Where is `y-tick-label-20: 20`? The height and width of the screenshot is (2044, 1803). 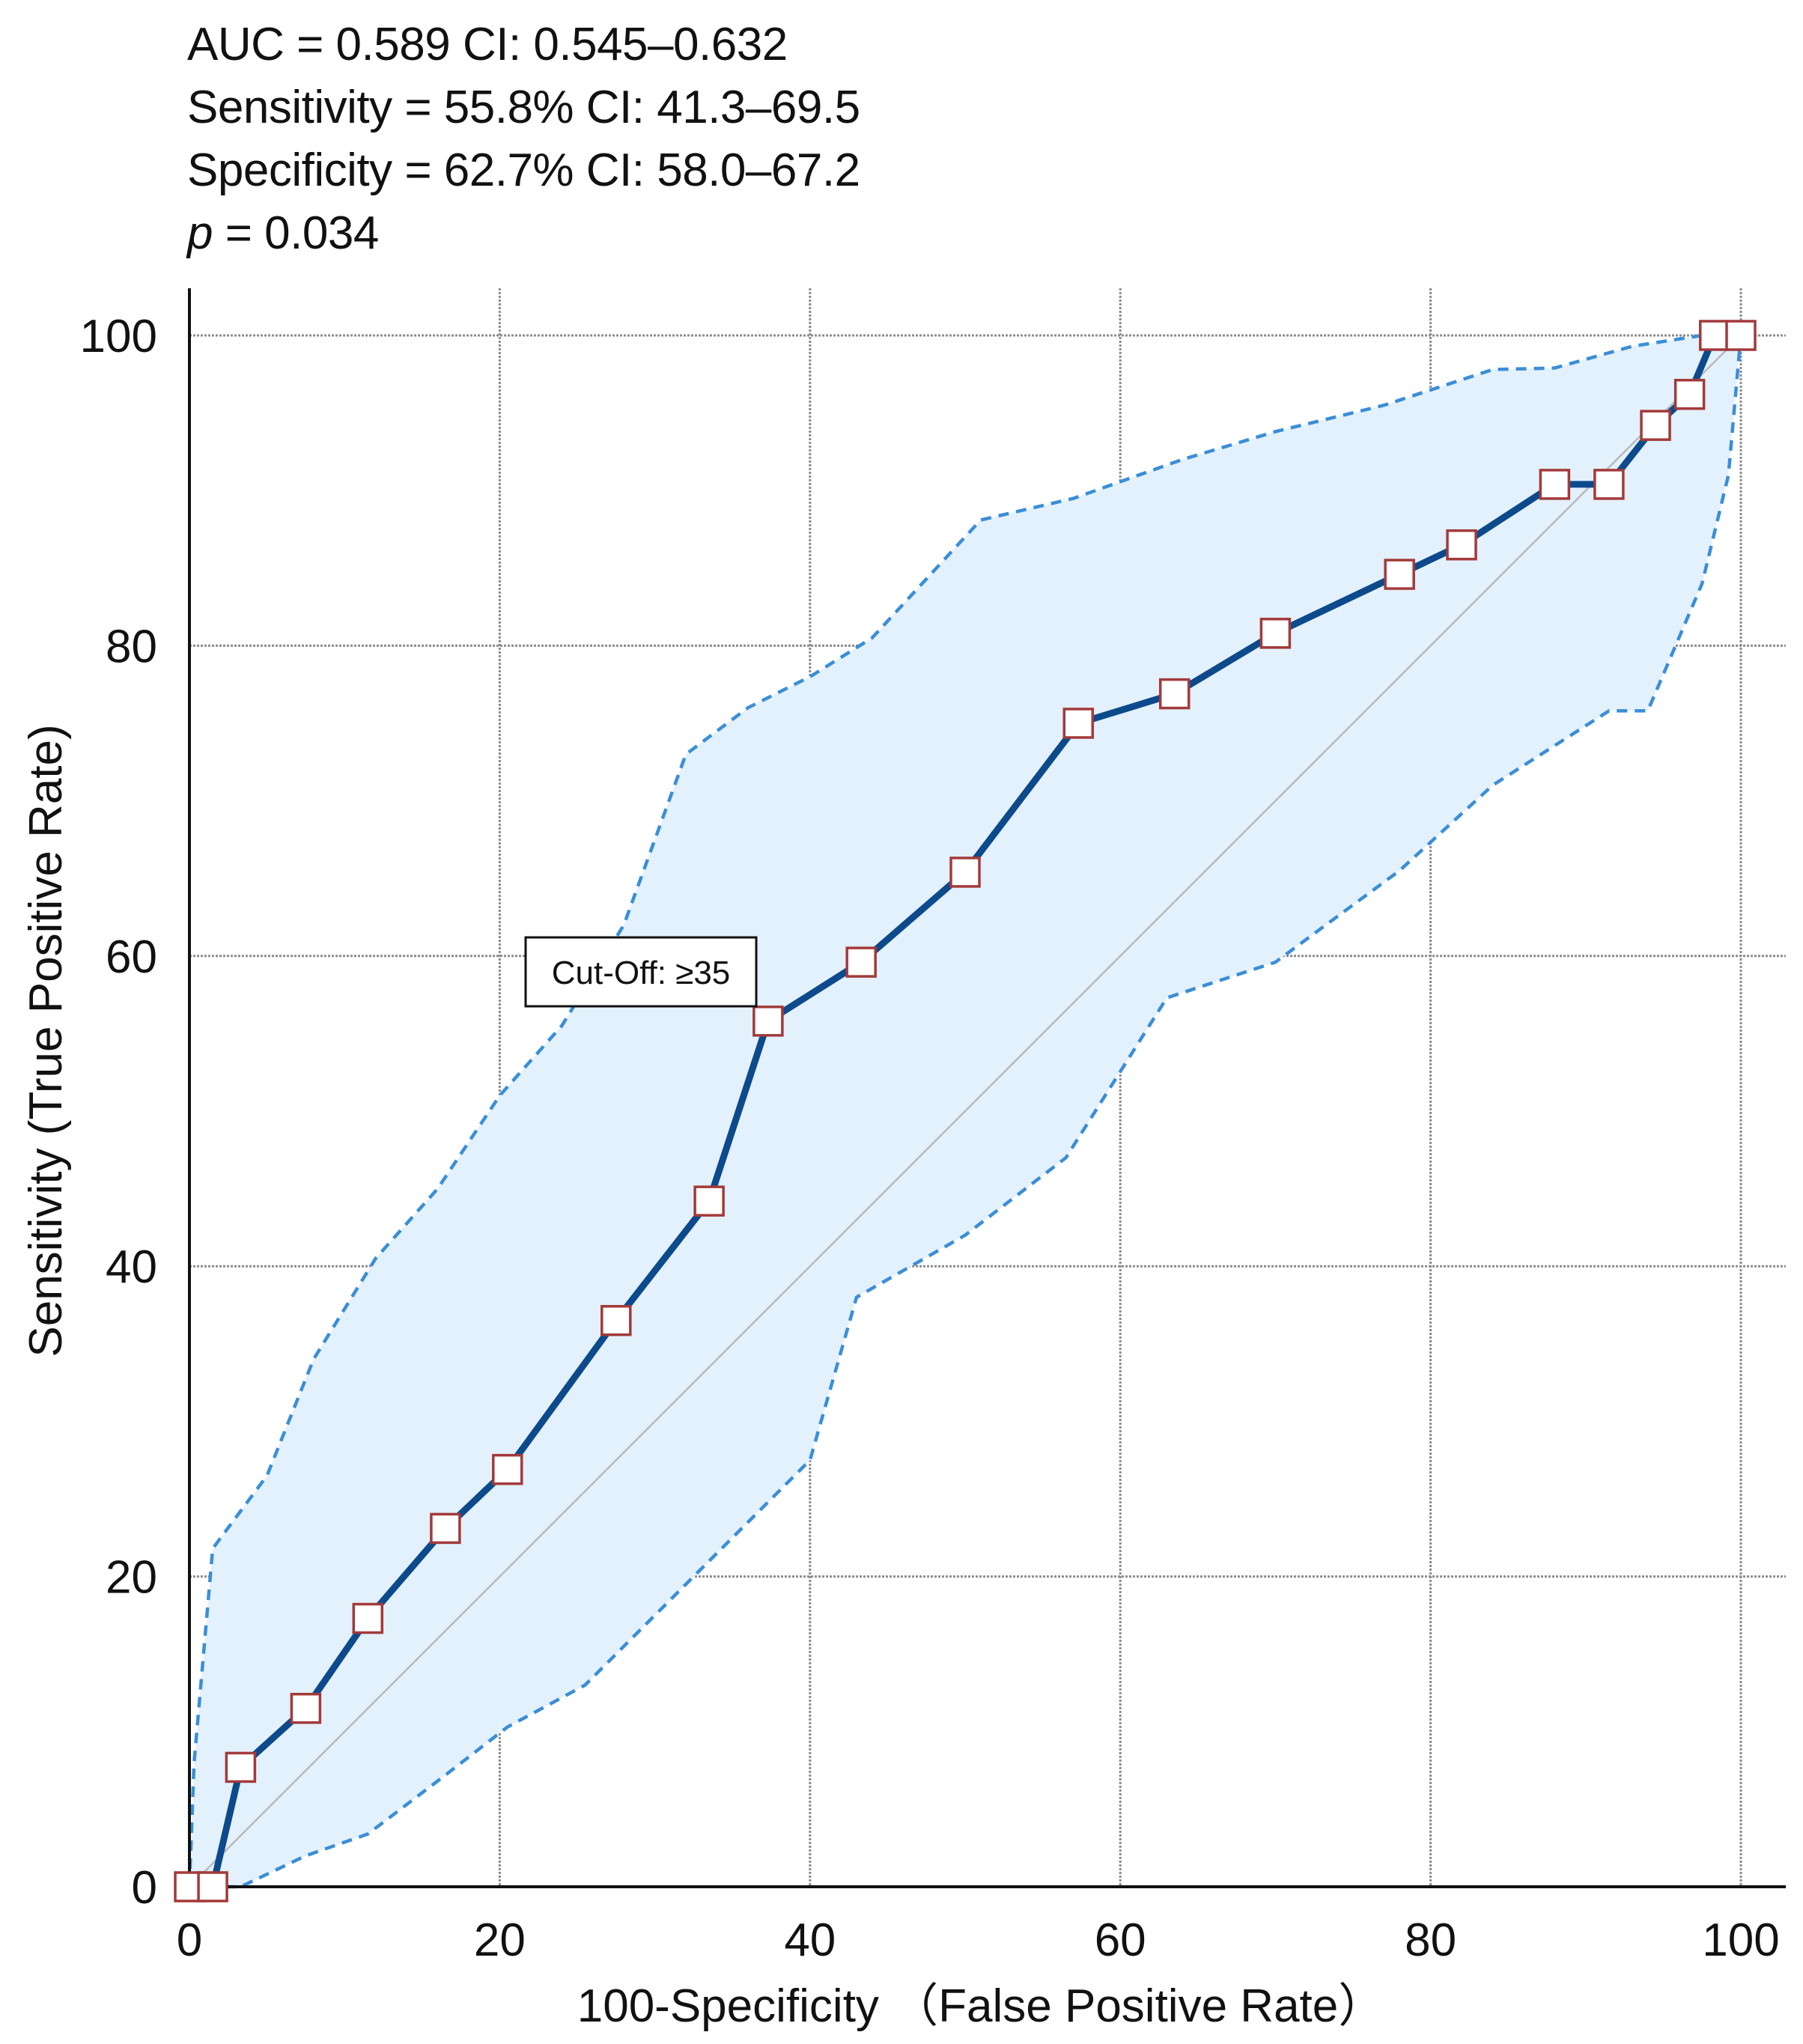
y-tick-label-20: 20 is located at coordinates (131, 1578).